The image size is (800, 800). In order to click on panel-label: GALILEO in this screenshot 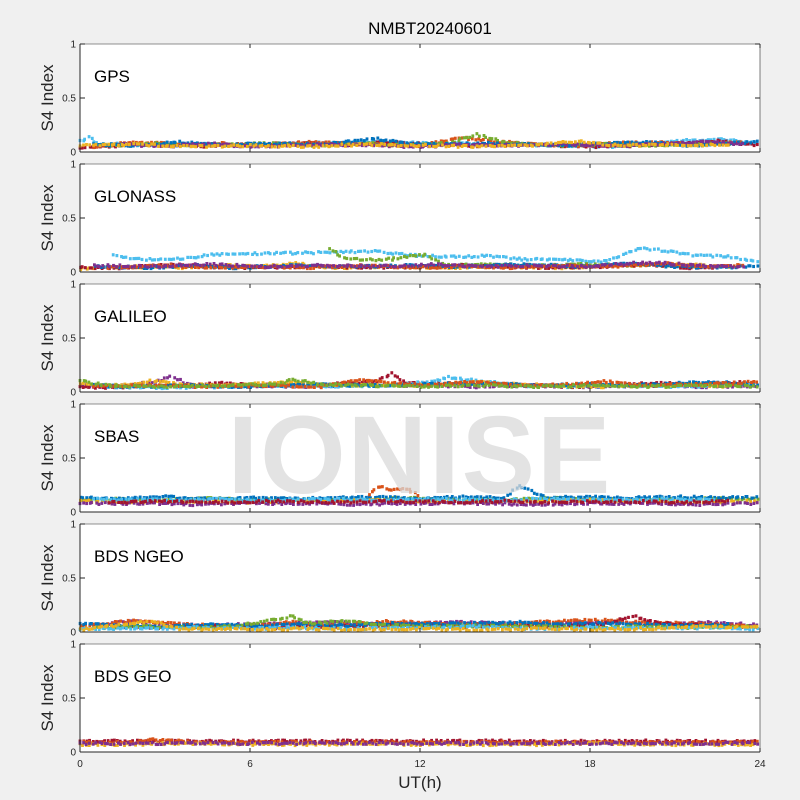, I will do `click(130, 316)`.